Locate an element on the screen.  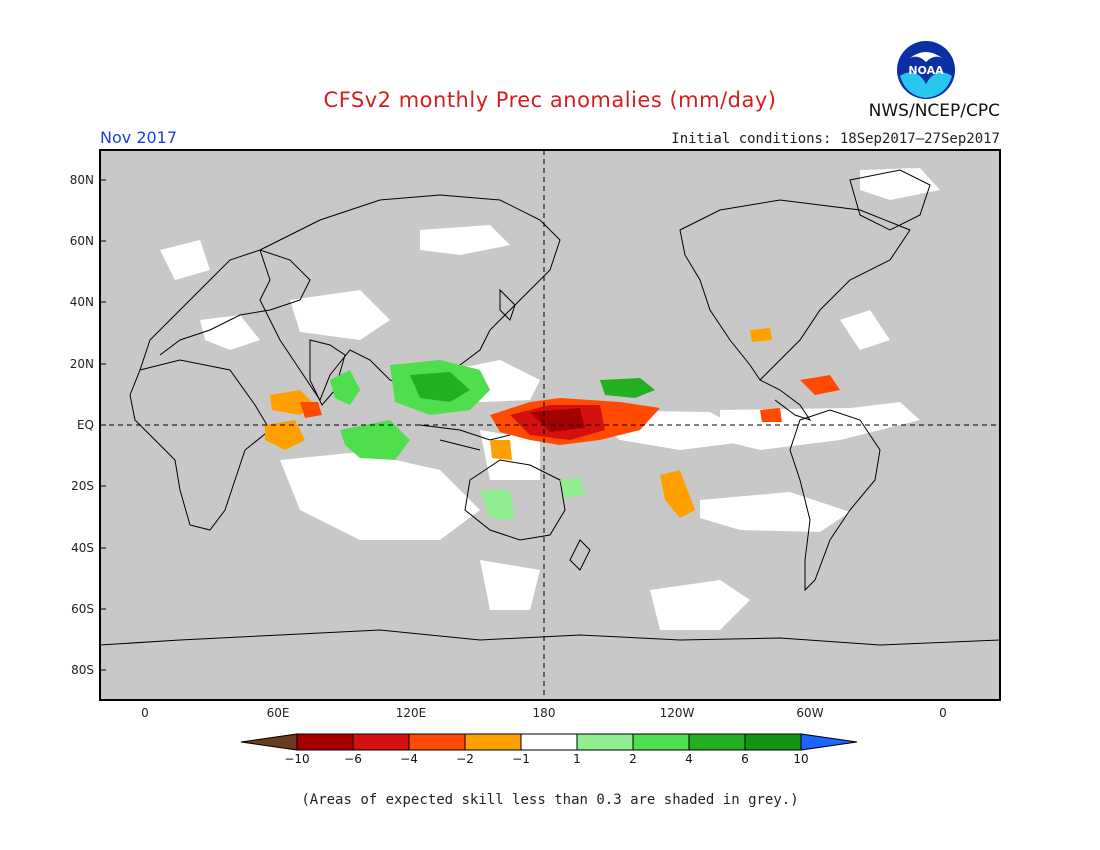
legend-swatch-high is located at coordinates (829, 742).